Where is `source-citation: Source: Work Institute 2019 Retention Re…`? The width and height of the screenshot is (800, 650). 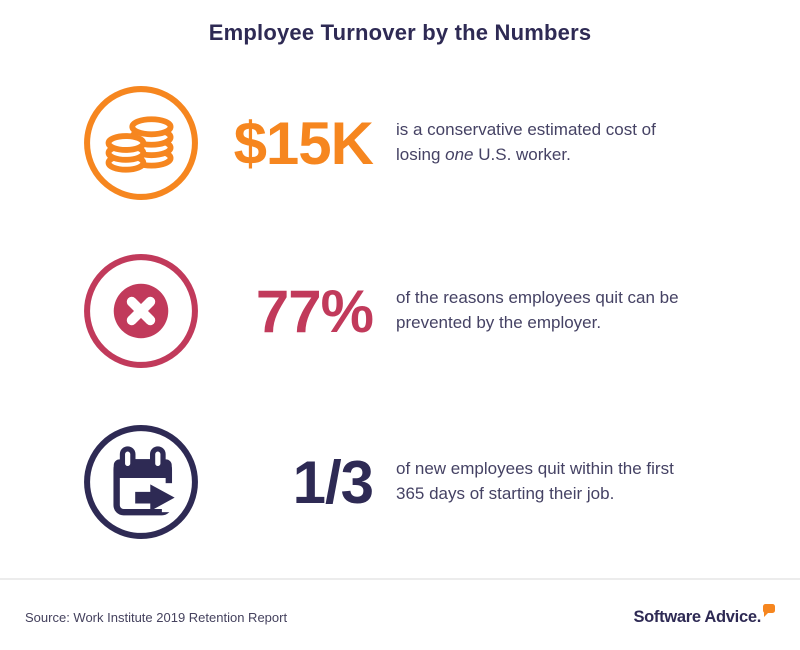
source-citation: Source: Work Institute 2019 Retention Re… is located at coordinates (156, 617).